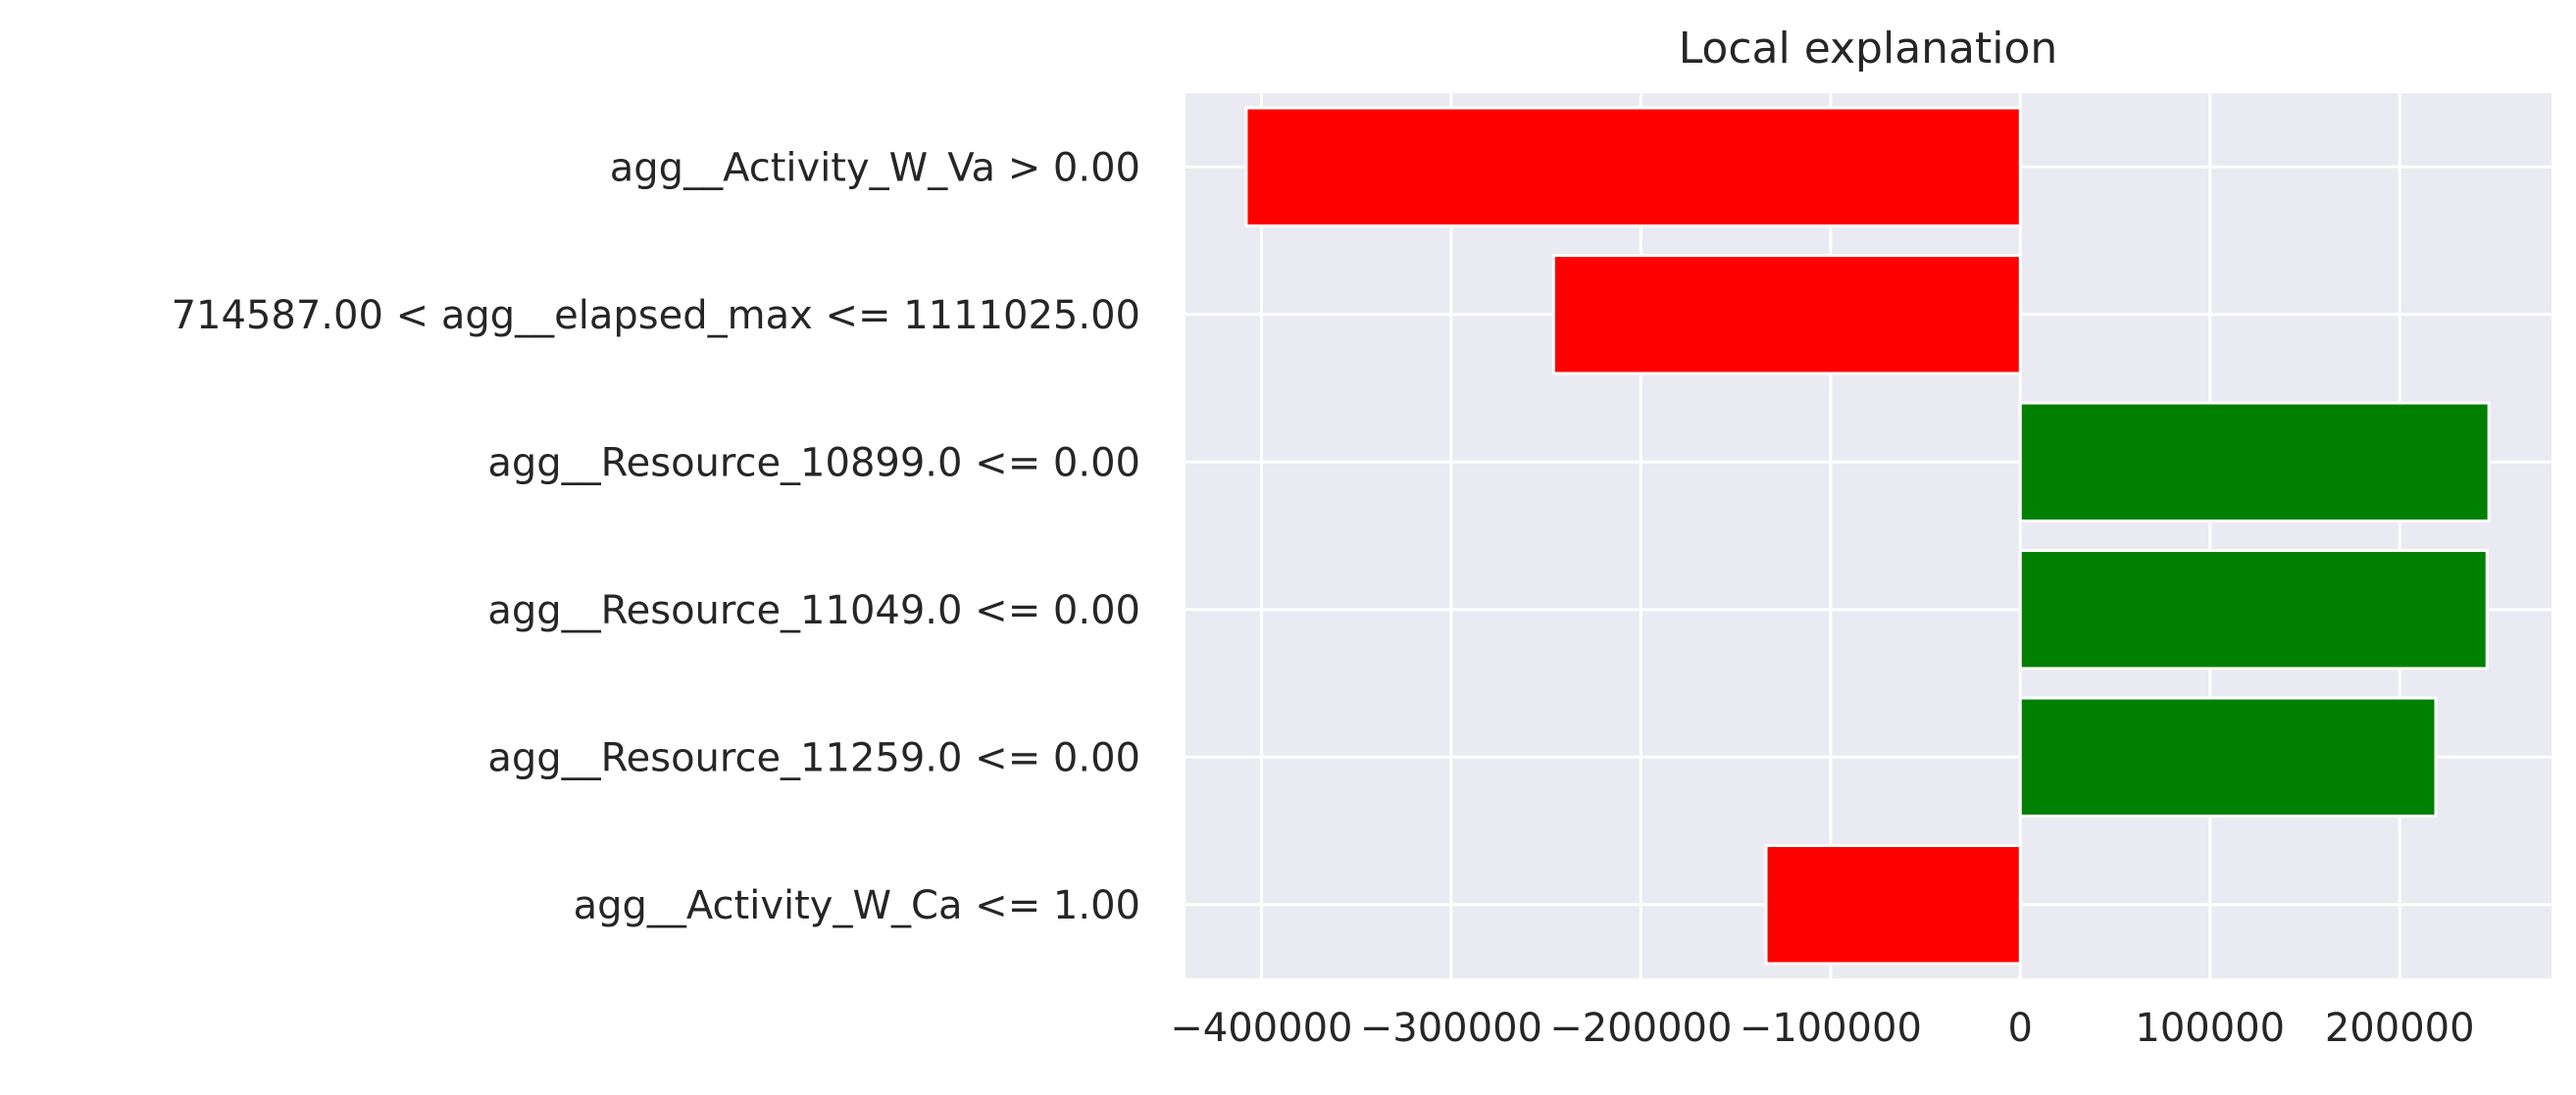 The width and height of the screenshot is (2576, 1095). What do you see at coordinates (1451, 1028) in the screenshot?
I see `x-tick-label: −300000` at bounding box center [1451, 1028].